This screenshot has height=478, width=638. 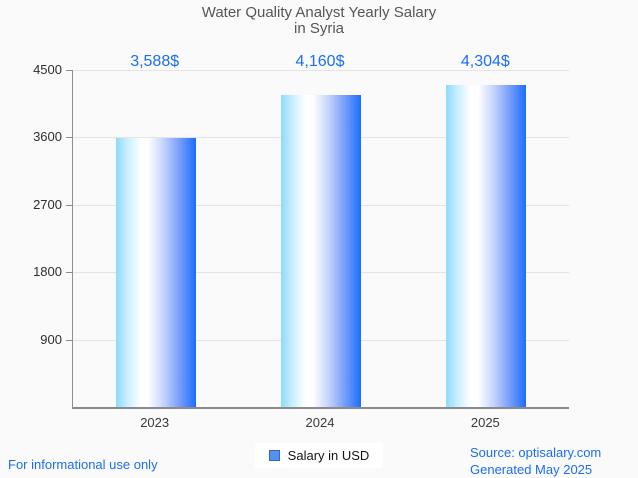 I want to click on x-axis-label: 2024, so click(x=320, y=422).